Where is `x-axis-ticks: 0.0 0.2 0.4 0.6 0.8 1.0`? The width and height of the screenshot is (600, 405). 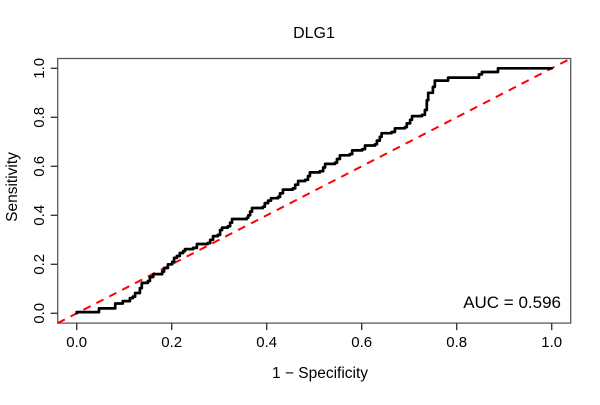 x-axis-ticks: 0.0 0.2 0.4 0.6 0.8 1.0 is located at coordinates (314, 337).